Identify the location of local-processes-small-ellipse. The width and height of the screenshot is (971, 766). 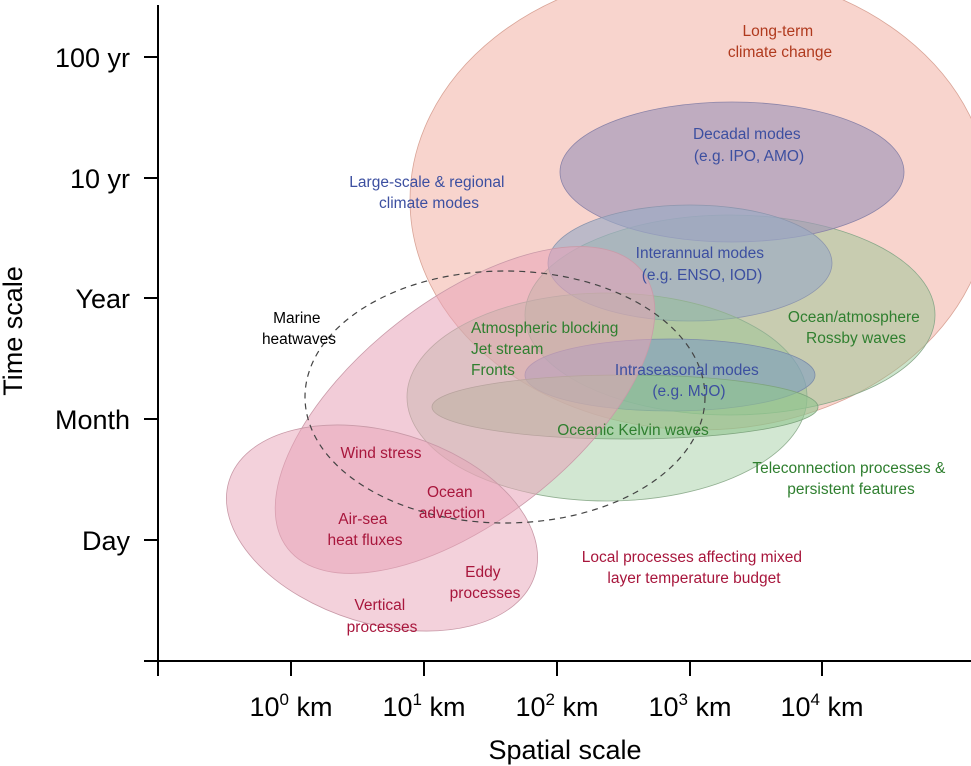
(382, 528).